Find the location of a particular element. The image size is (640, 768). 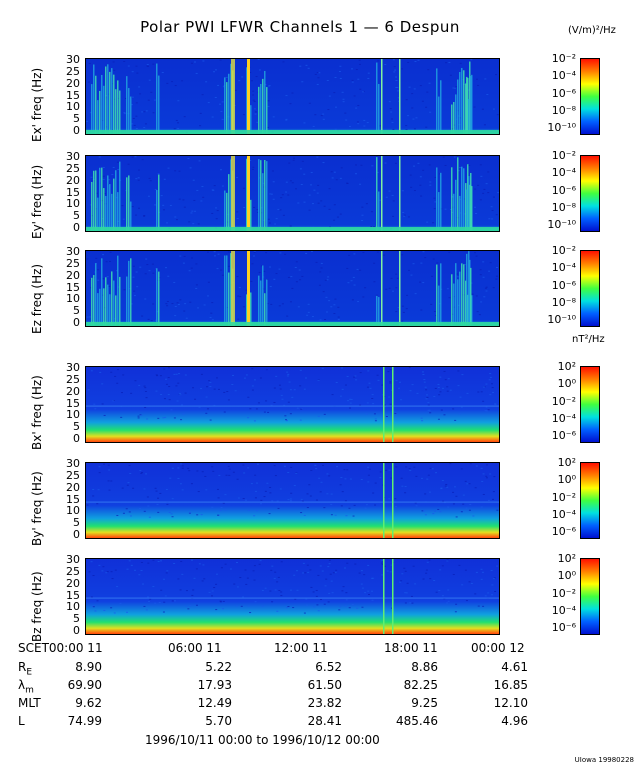

ephemeris-value: 485.46 is located at coordinates (417, 721).